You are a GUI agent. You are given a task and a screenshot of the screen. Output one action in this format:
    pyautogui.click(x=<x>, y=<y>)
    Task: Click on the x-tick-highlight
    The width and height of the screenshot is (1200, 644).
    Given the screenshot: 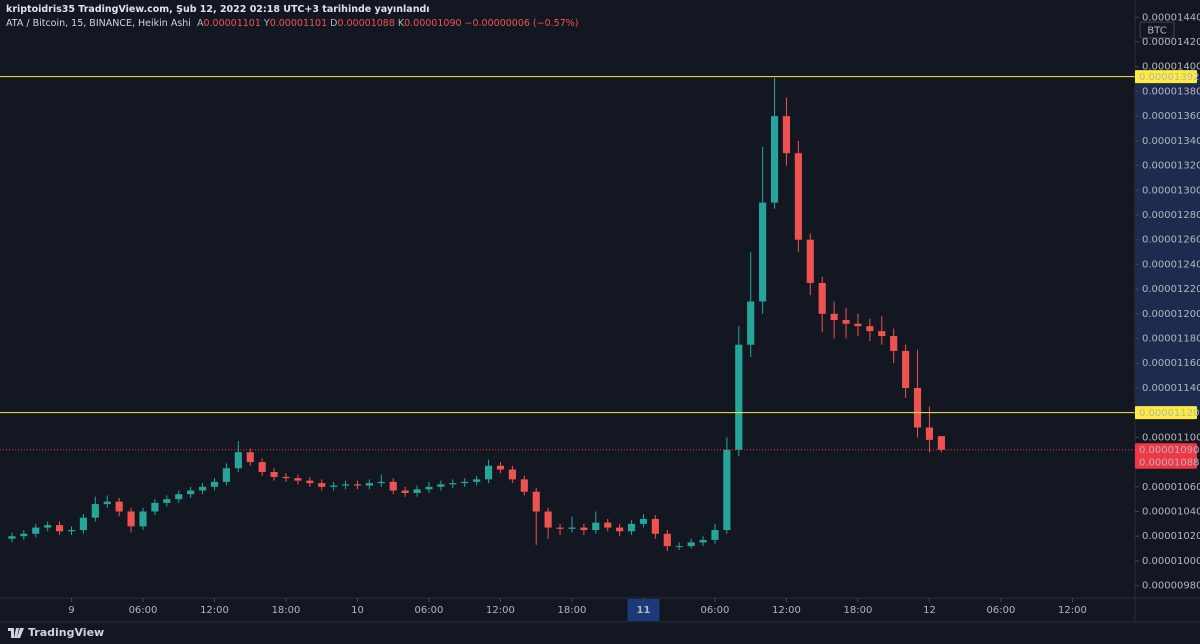 What is the action you would take?
    pyautogui.click(x=643, y=610)
    